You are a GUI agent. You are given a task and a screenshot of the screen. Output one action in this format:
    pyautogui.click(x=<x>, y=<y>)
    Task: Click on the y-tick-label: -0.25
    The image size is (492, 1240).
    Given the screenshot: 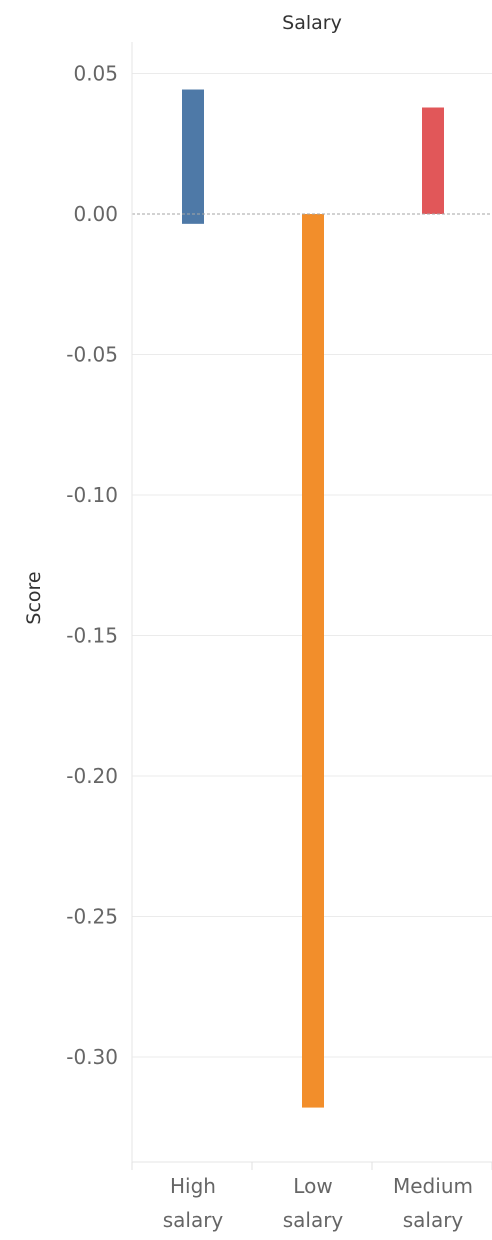 What is the action you would take?
    pyautogui.click(x=92, y=917)
    